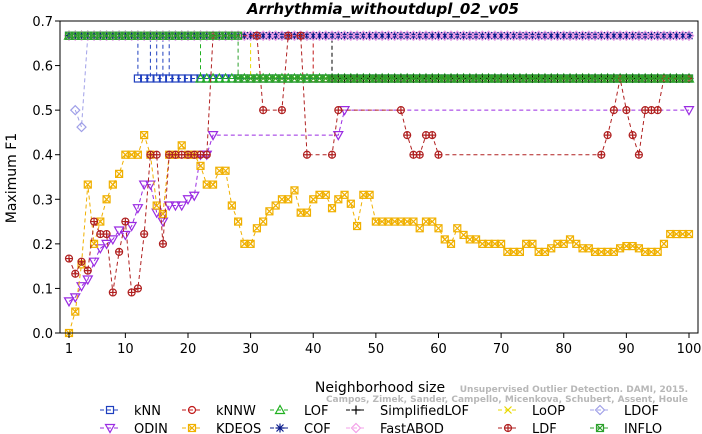  What do you see at coordinates (379, 57) in the screenshot?
I see `series-line` at bounding box center [379, 57].